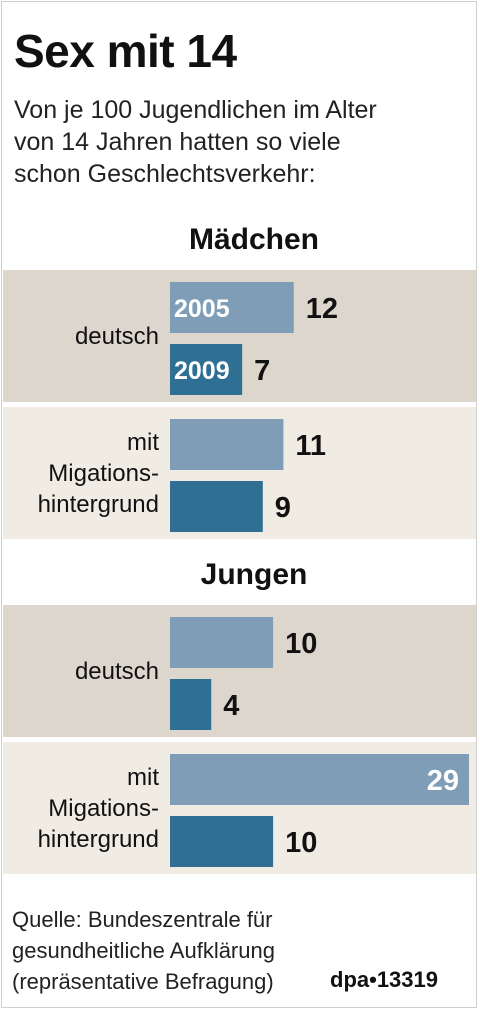  I want to click on value-label: 11, so click(310, 446).